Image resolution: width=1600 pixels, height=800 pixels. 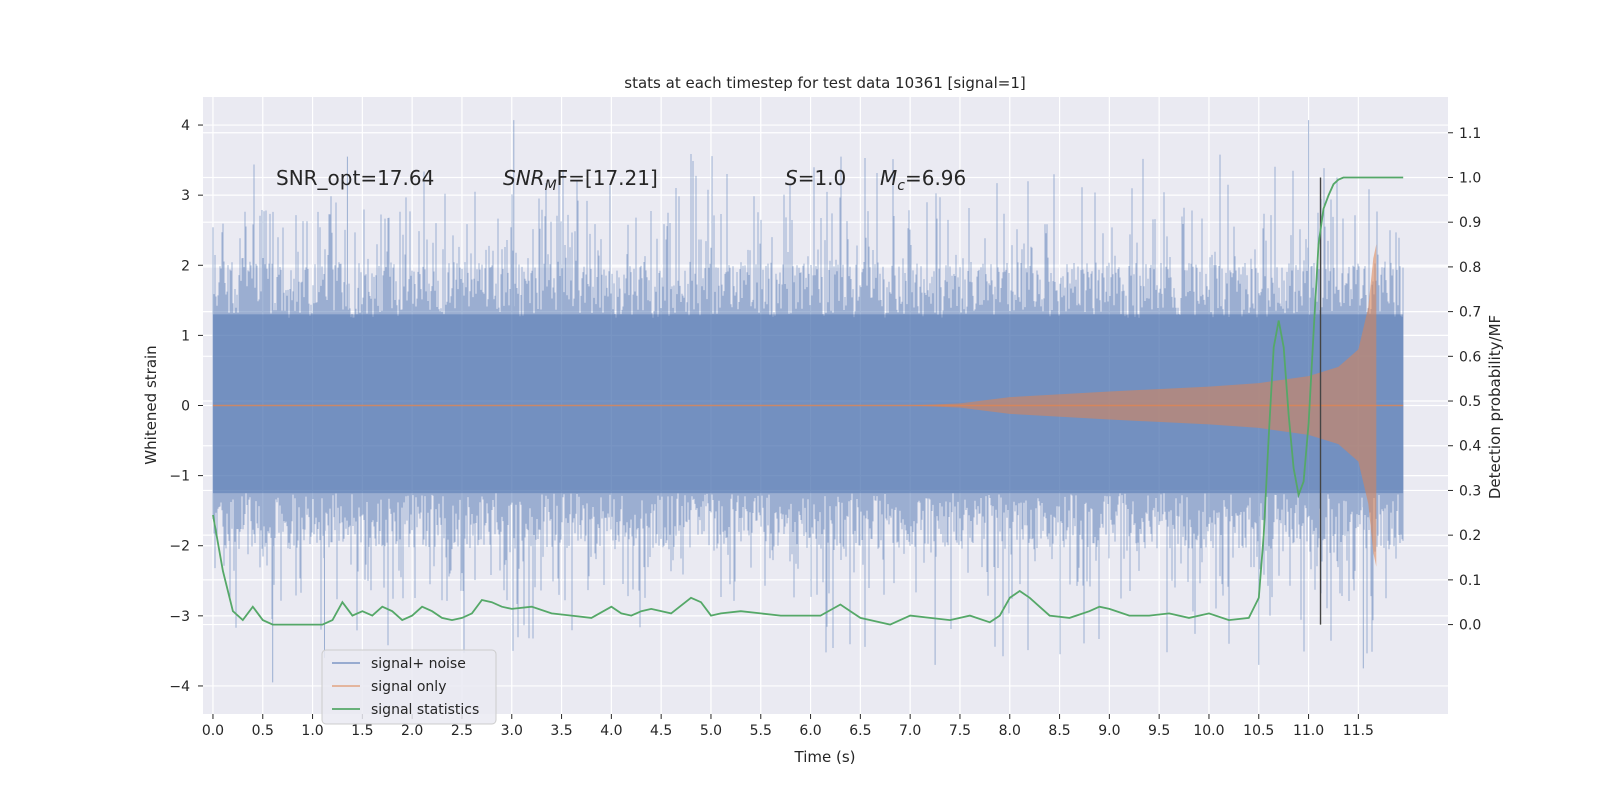 What do you see at coordinates (860, 731) in the screenshot?
I see `x-tick-label: 6.5` at bounding box center [860, 731].